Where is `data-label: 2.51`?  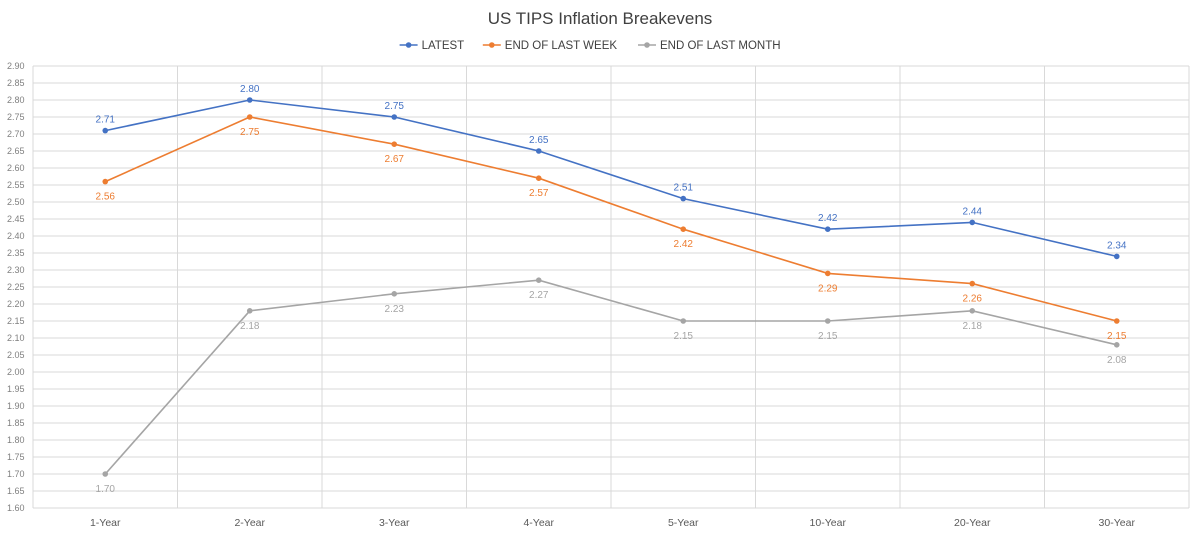 data-label: 2.51 is located at coordinates (684, 188).